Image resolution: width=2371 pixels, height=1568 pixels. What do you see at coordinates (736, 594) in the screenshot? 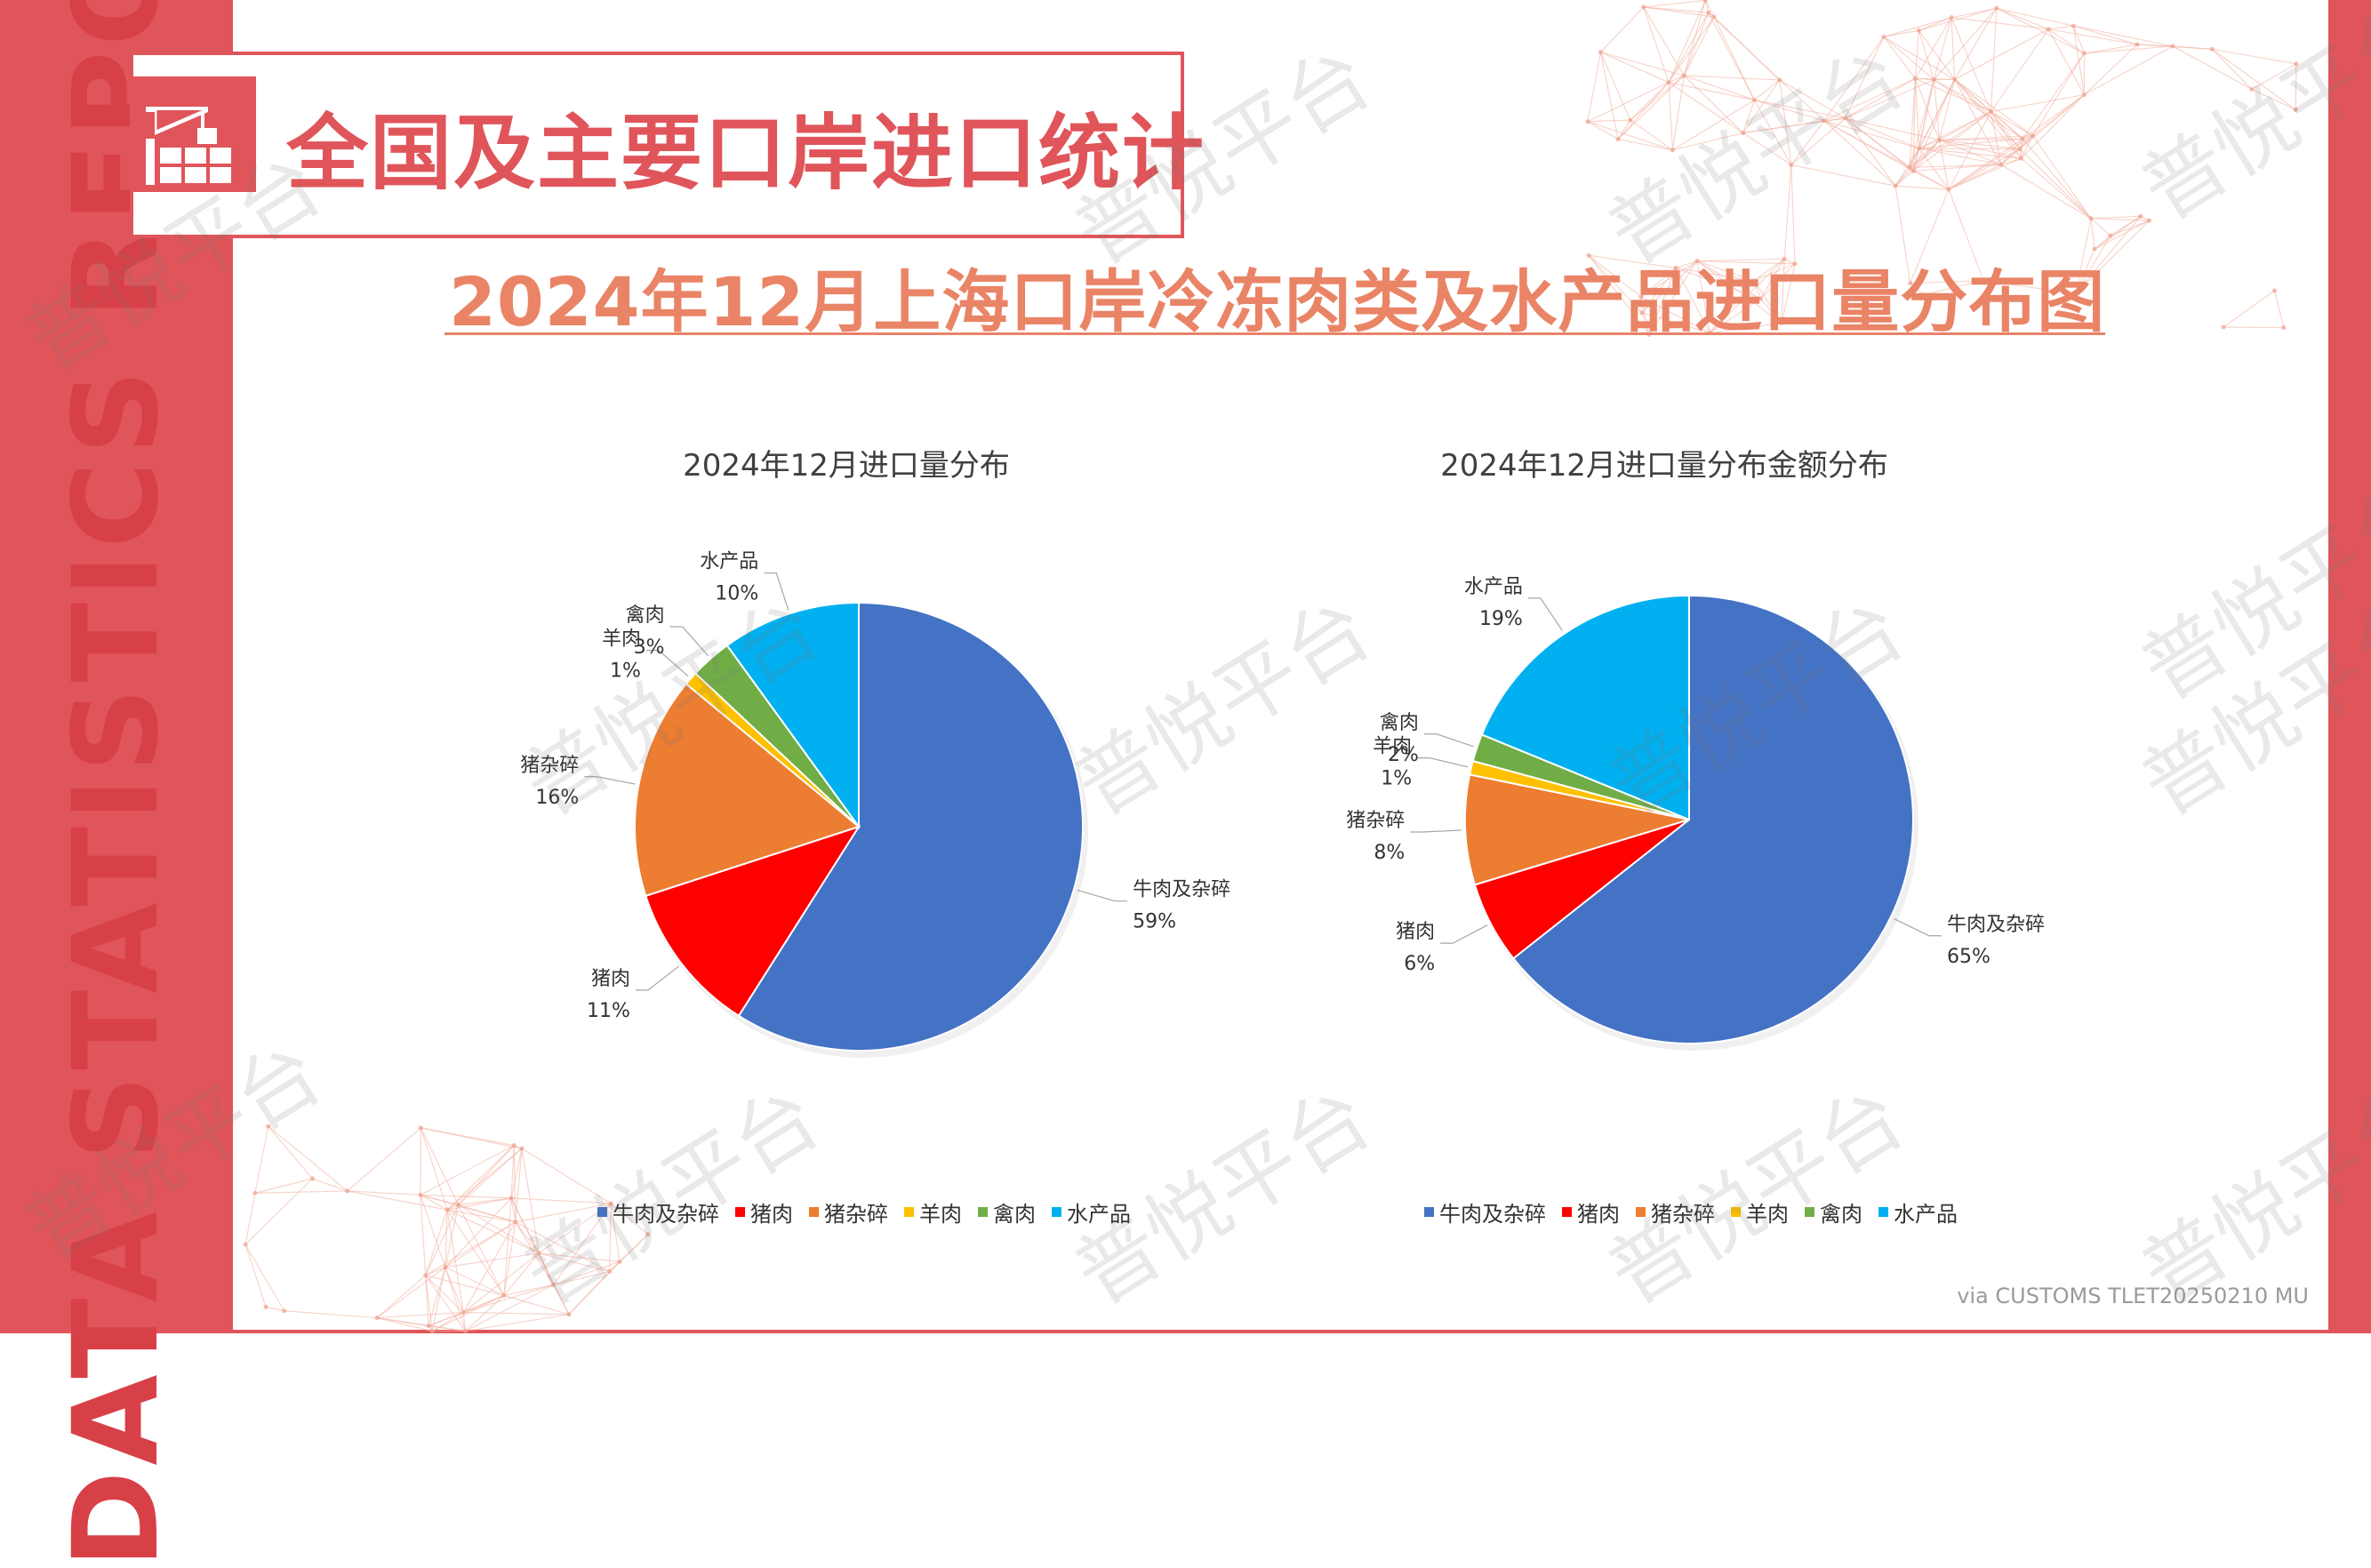
I see `slice-percent-label: 10%` at bounding box center [736, 594].